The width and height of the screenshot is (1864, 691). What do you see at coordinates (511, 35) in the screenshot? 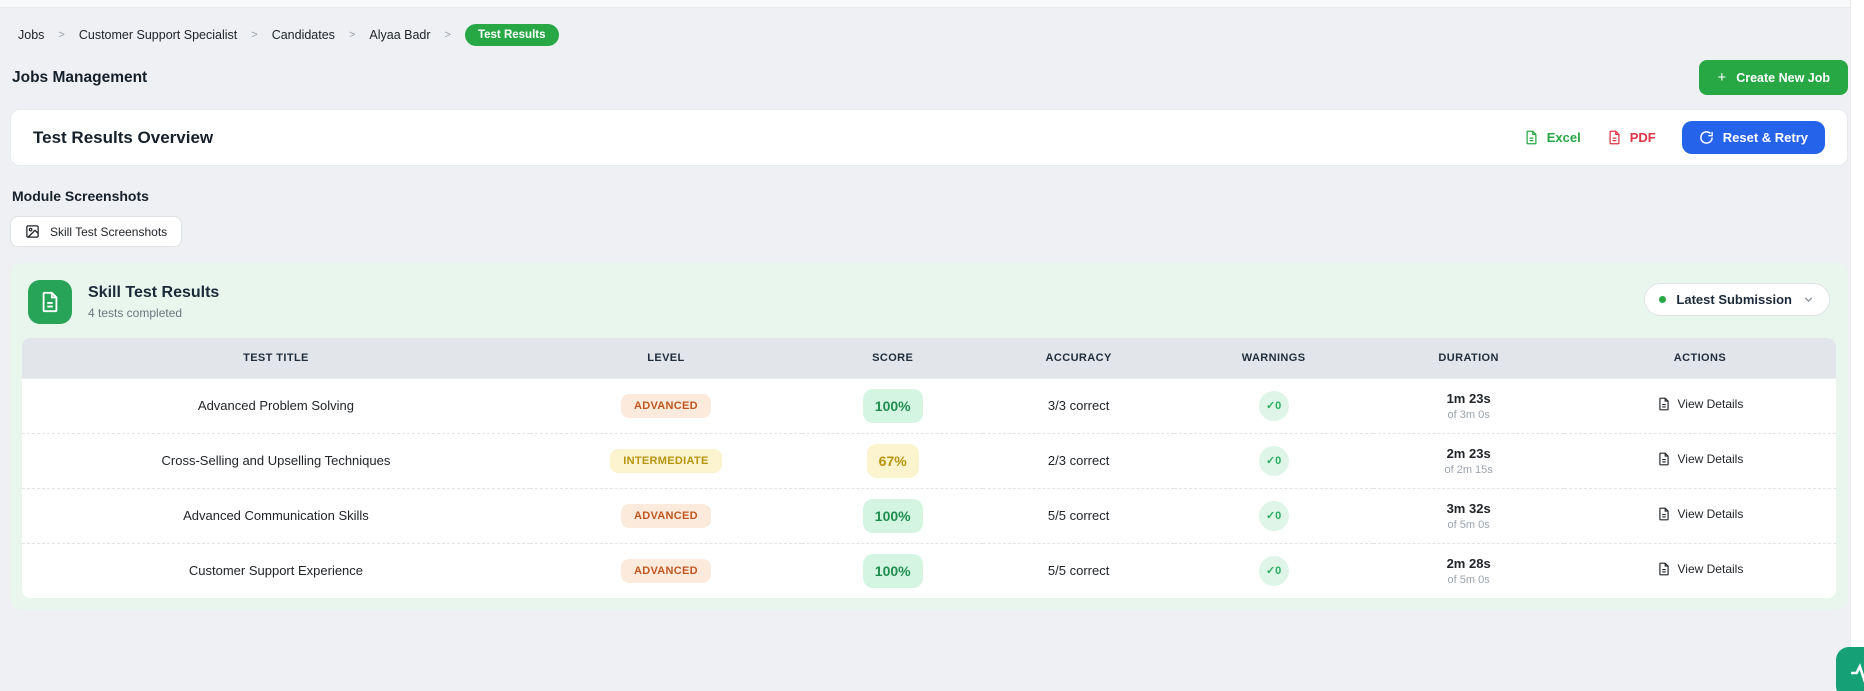
I see `breadcrumb-current-test-results: Test Results` at bounding box center [511, 35].